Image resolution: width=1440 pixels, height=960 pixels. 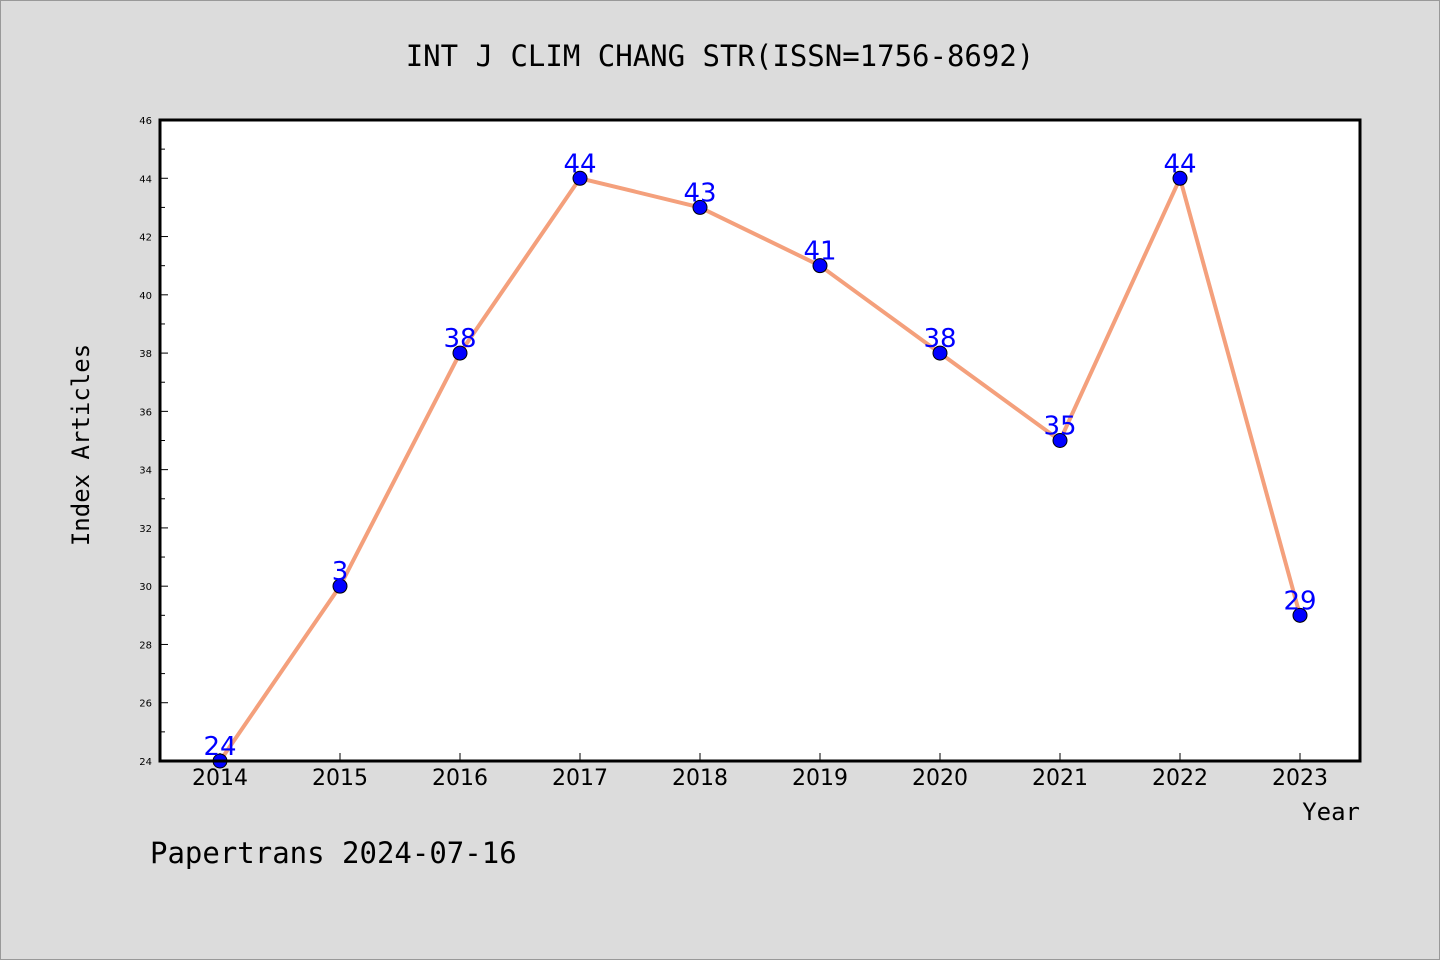 What do you see at coordinates (145, 762) in the screenshot?
I see `y-tick-label: 24` at bounding box center [145, 762].